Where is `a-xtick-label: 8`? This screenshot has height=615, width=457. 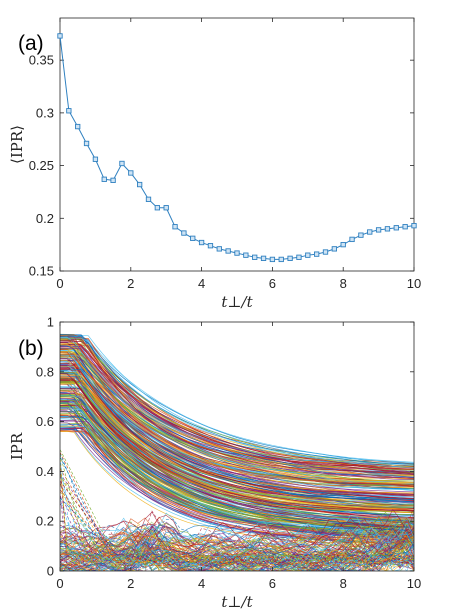
a-xtick-label: 8 is located at coordinates (343, 283).